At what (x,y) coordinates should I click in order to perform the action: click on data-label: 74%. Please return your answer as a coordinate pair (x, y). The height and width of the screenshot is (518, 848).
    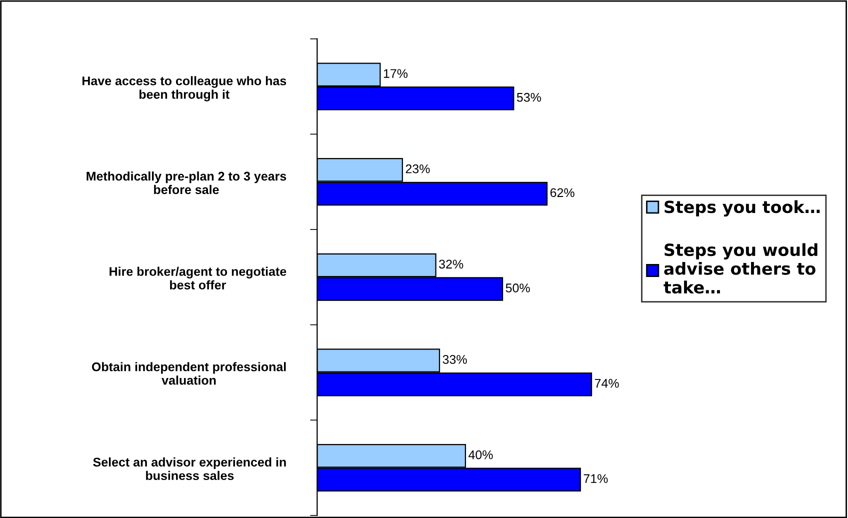
    Looking at the image, I should click on (606, 383).